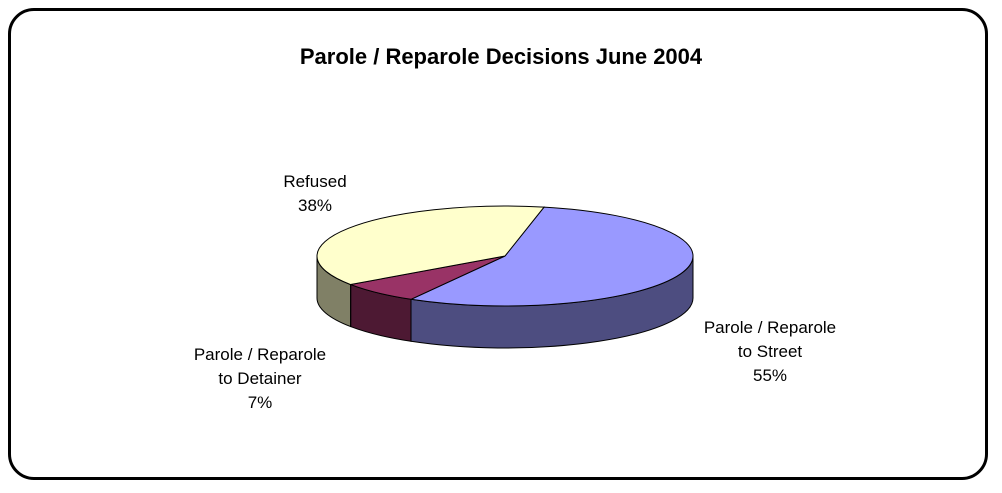  I want to click on slice-percent-street: 55%, so click(770, 375).